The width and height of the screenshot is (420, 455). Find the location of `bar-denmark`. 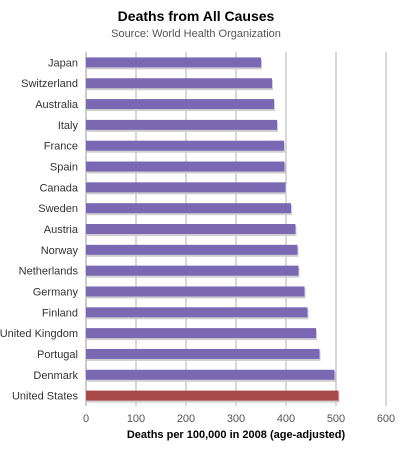

bar-denmark is located at coordinates (210, 374).